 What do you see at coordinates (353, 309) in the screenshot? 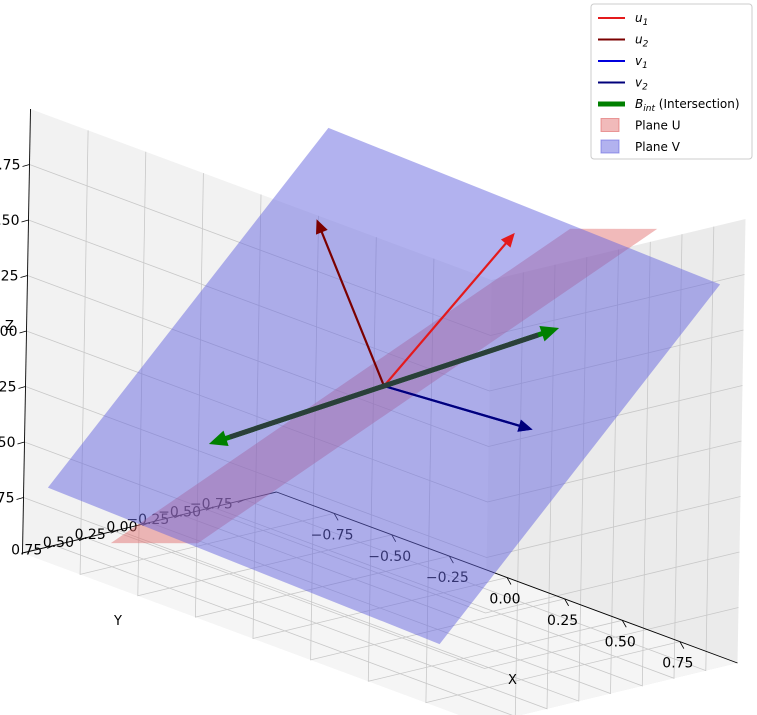
I see `vector-u2-shaft` at bounding box center [353, 309].